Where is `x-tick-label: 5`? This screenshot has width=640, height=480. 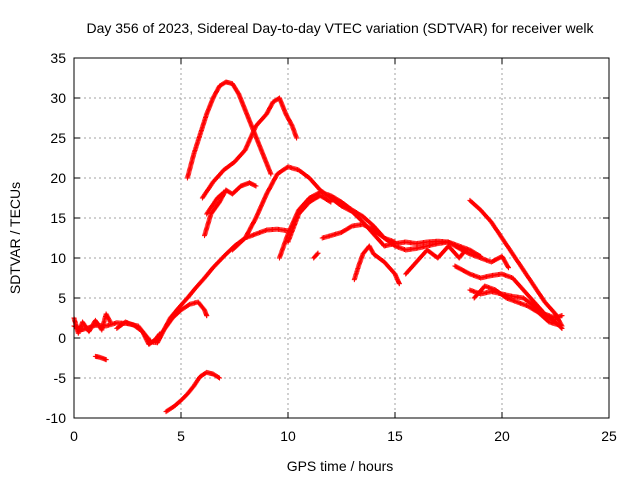 x-tick-label: 5 is located at coordinates (181, 436).